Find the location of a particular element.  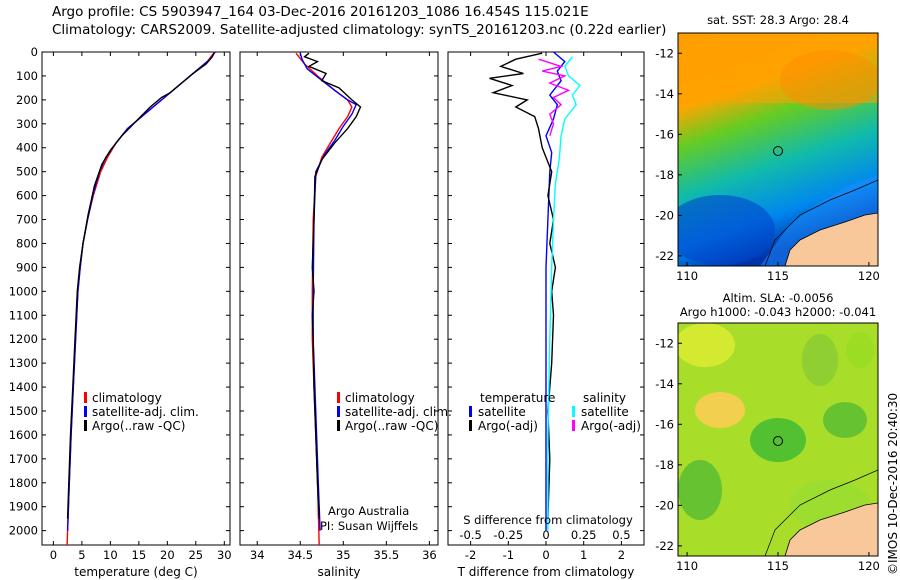

annotation-argo-australia: Argo Australia is located at coordinates (368, 511).